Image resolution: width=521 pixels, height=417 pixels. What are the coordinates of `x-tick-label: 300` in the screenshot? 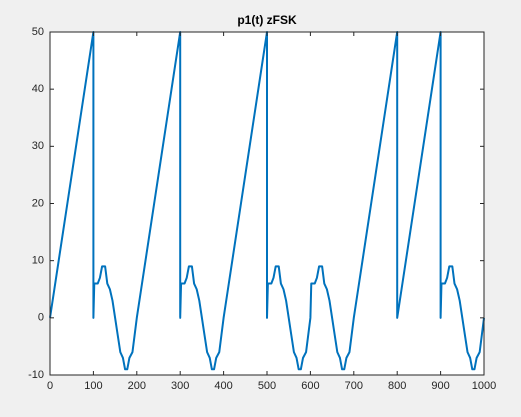 It's located at (180, 386).